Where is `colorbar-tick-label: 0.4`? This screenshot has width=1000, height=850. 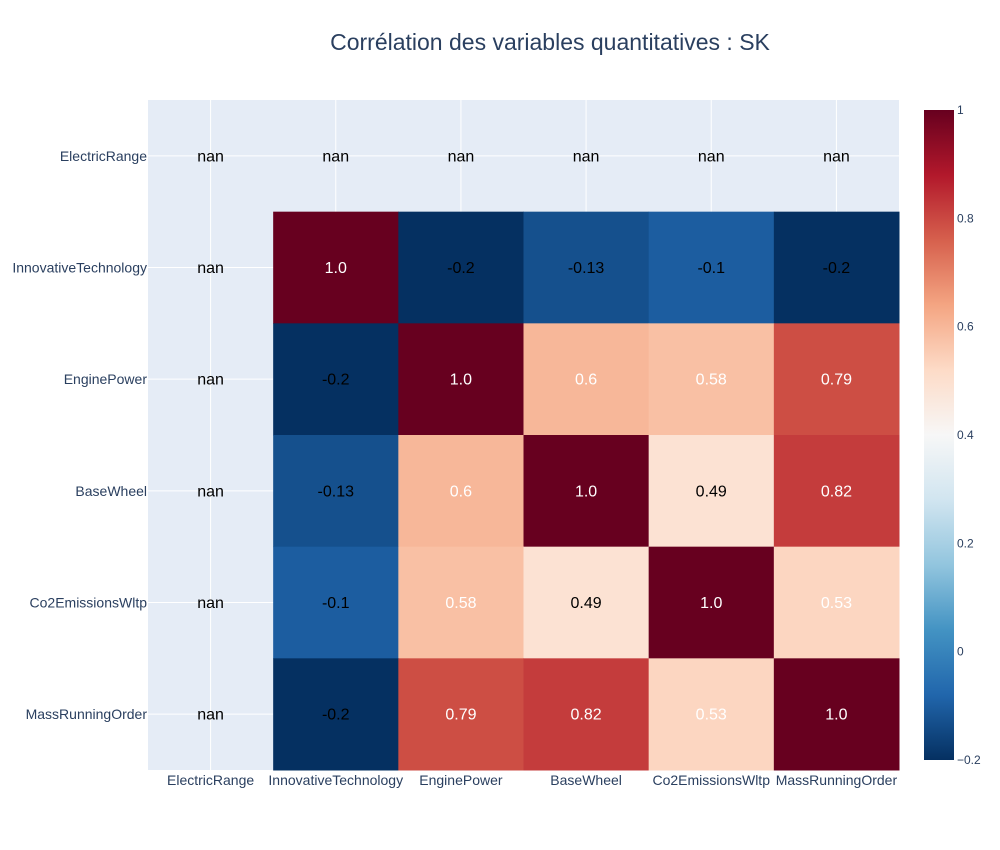
colorbar-tick-label: 0.4 is located at coordinates (965, 435).